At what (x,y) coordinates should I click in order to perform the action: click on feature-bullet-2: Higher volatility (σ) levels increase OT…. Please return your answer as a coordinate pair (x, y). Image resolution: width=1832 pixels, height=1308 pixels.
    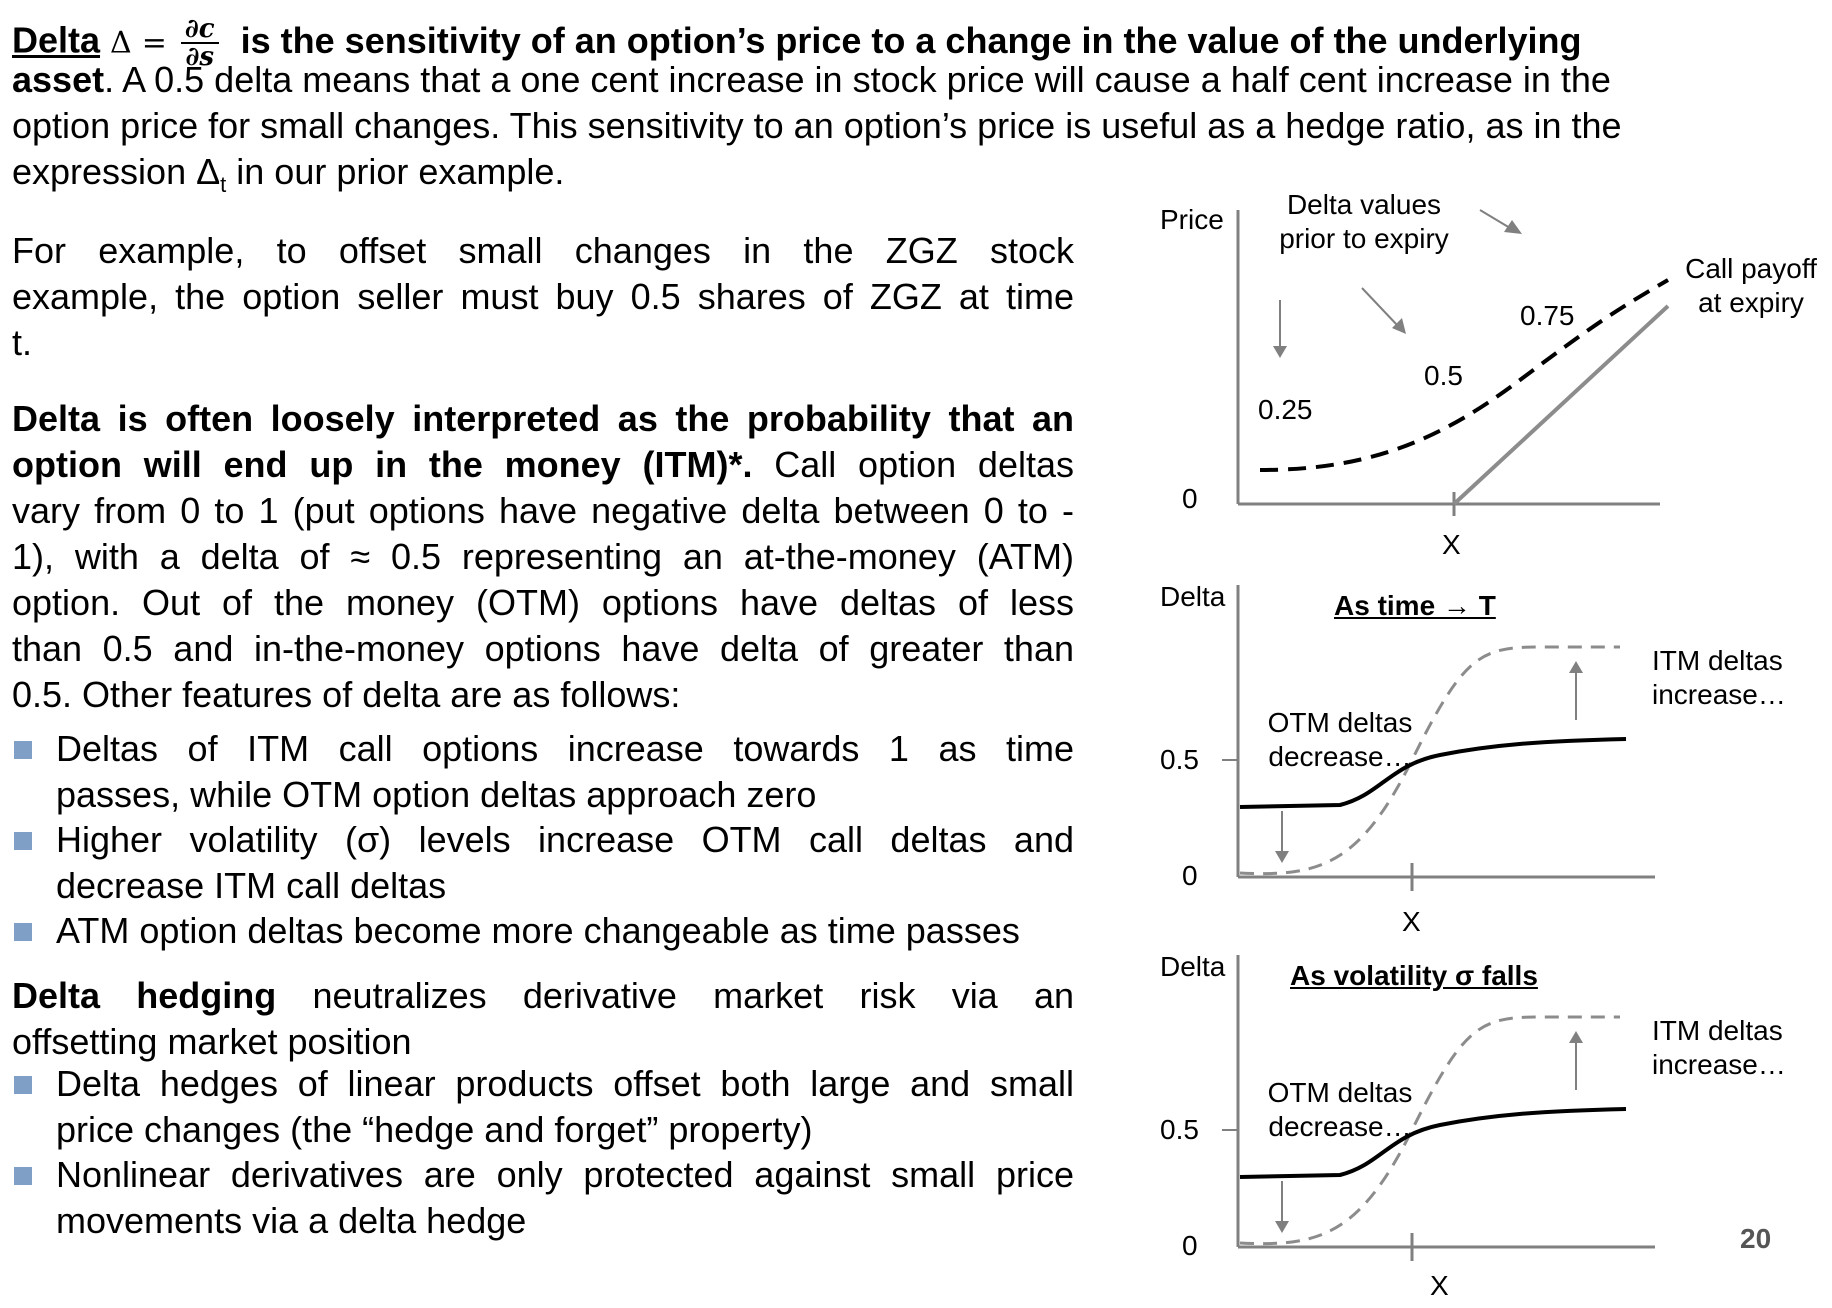
    Looking at the image, I should click on (565, 863).